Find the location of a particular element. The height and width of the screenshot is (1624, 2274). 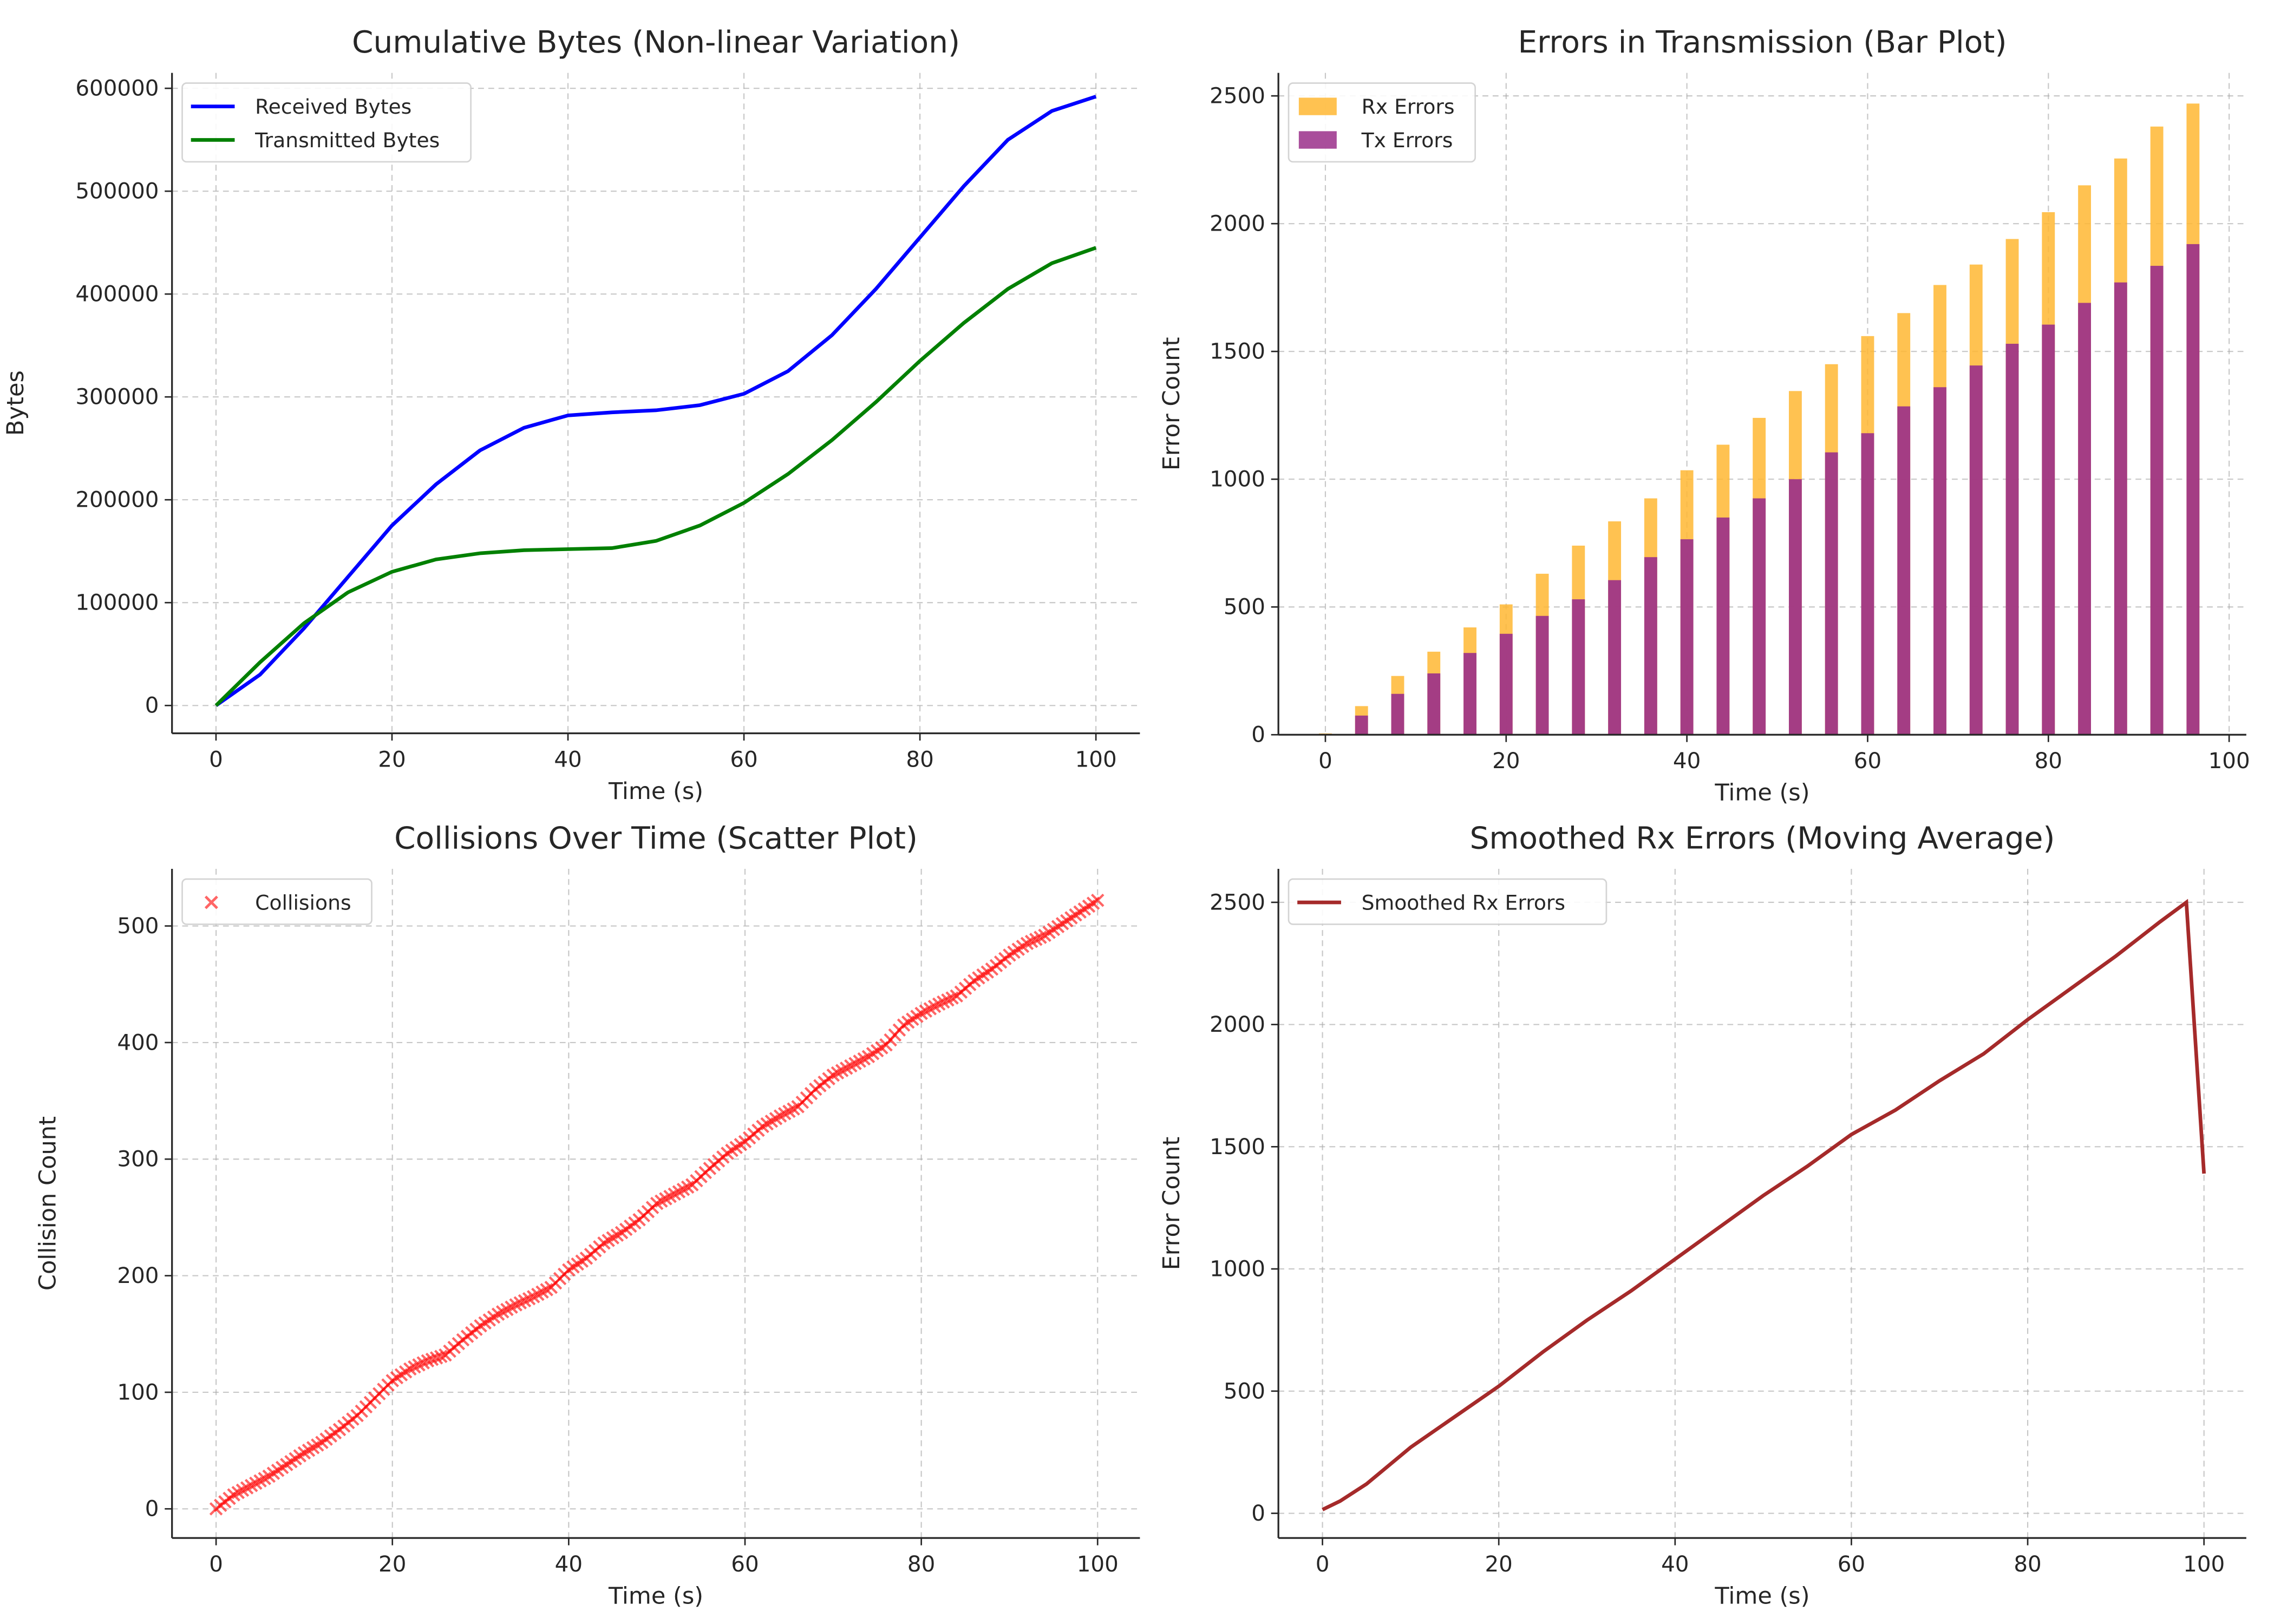

legend-swatch is located at coordinates (1318, 140).